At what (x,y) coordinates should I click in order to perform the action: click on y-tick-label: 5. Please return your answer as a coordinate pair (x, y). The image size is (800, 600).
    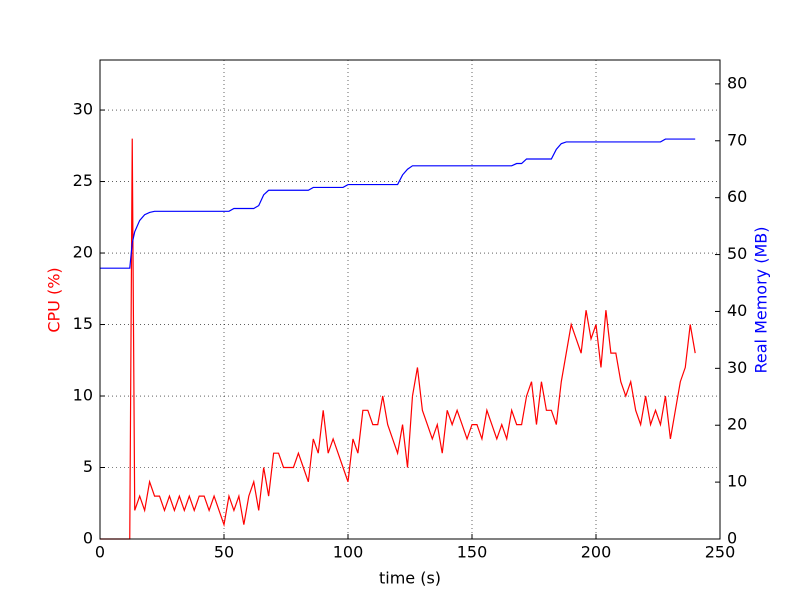
    Looking at the image, I should click on (88, 466).